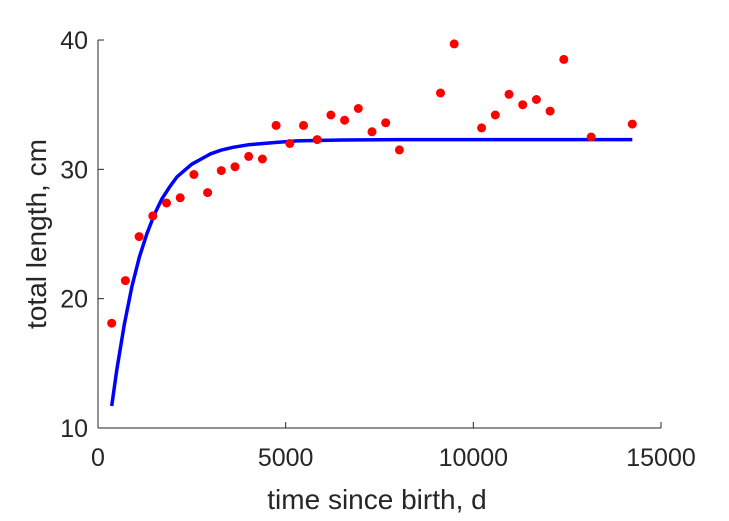 The width and height of the screenshot is (729, 521). Describe the element at coordinates (74, 300) in the screenshot. I see `y-tick-label: 20` at that location.